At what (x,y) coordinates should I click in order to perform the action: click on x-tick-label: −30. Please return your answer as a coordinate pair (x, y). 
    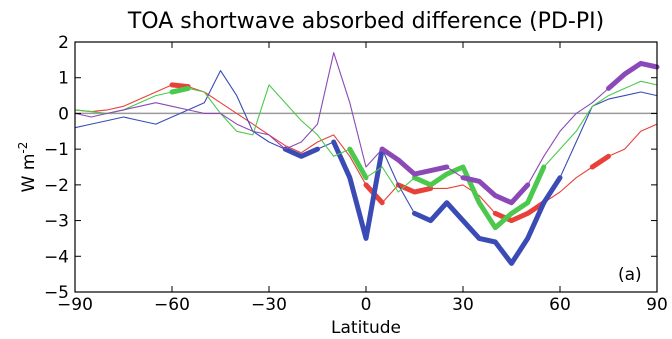
    Looking at the image, I should click on (269, 305).